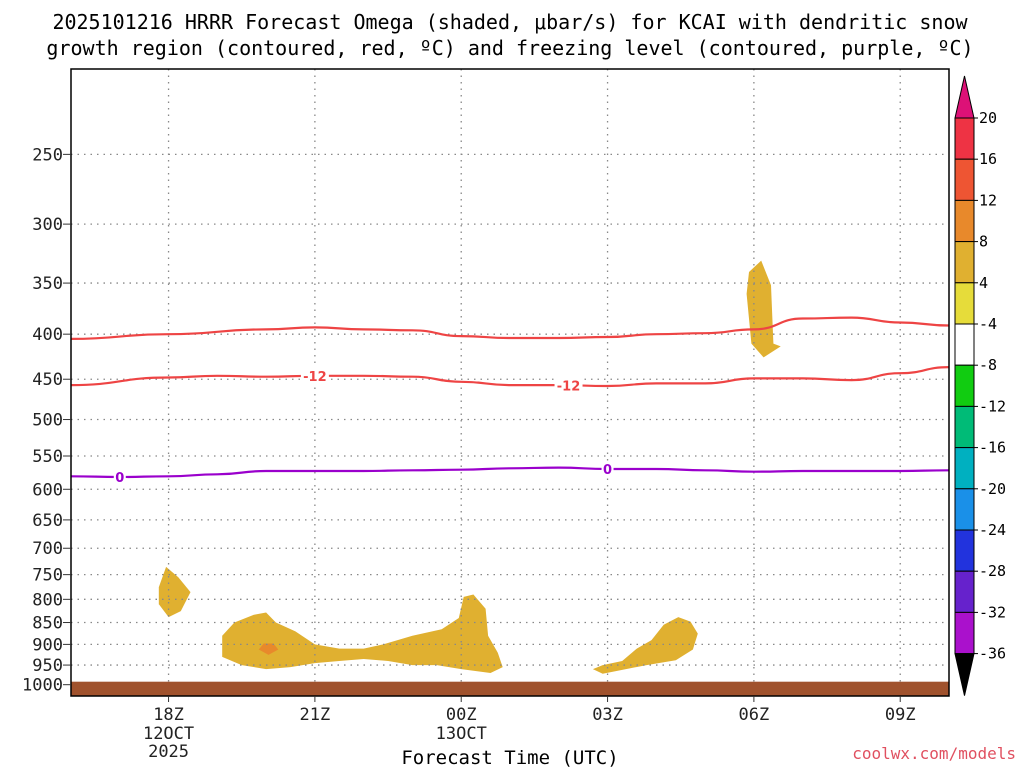 The height and width of the screenshot is (768, 1024). Describe the element at coordinates (47, 576) in the screenshot. I see `y-tick-label-750: 750` at that location.